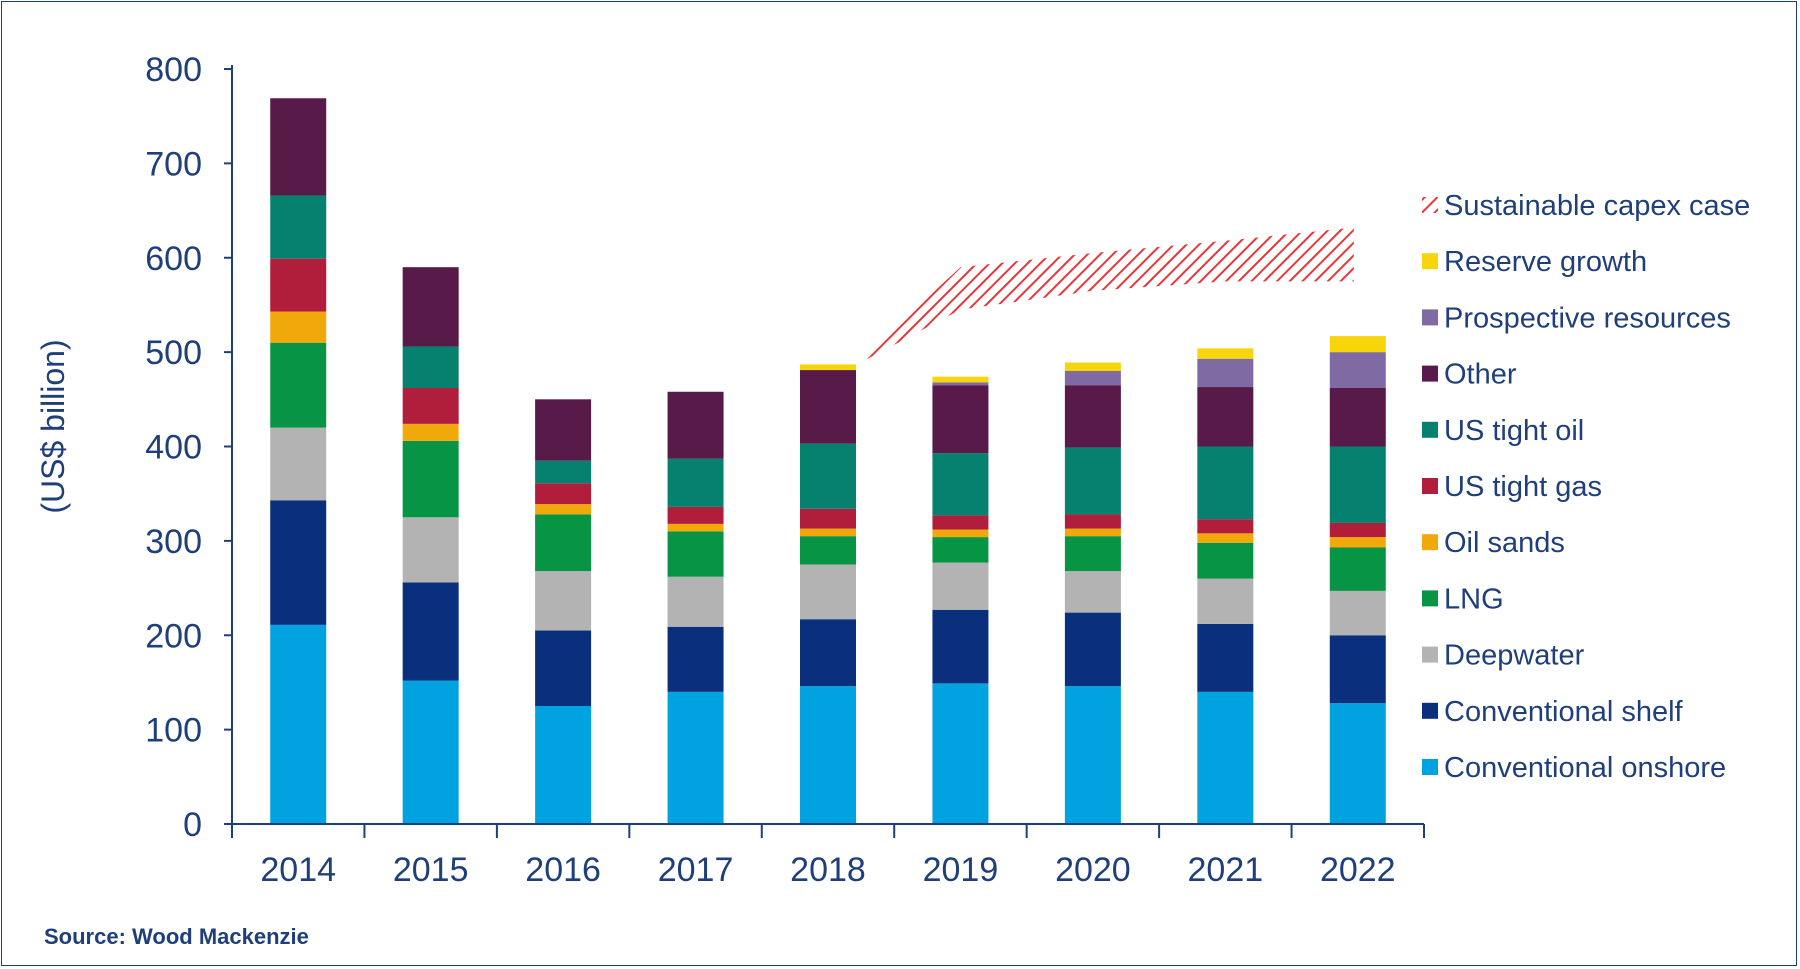 This screenshot has width=1800, height=969. What do you see at coordinates (828, 550) in the screenshot?
I see `bar-lng-2018` at bounding box center [828, 550].